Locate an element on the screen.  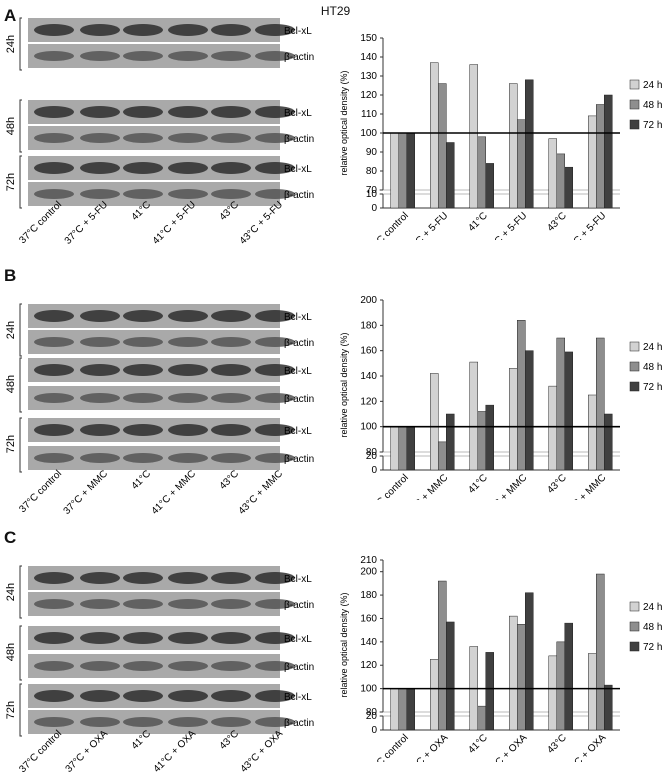
y-tick-label: 210 is located at coordinates (368, 560).